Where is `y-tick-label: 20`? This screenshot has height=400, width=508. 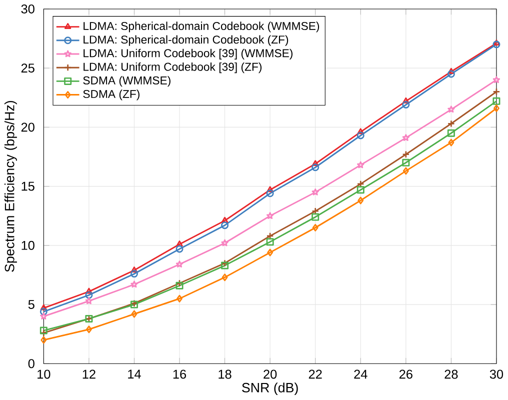
y-tick-label: 20 is located at coordinates (27, 127).